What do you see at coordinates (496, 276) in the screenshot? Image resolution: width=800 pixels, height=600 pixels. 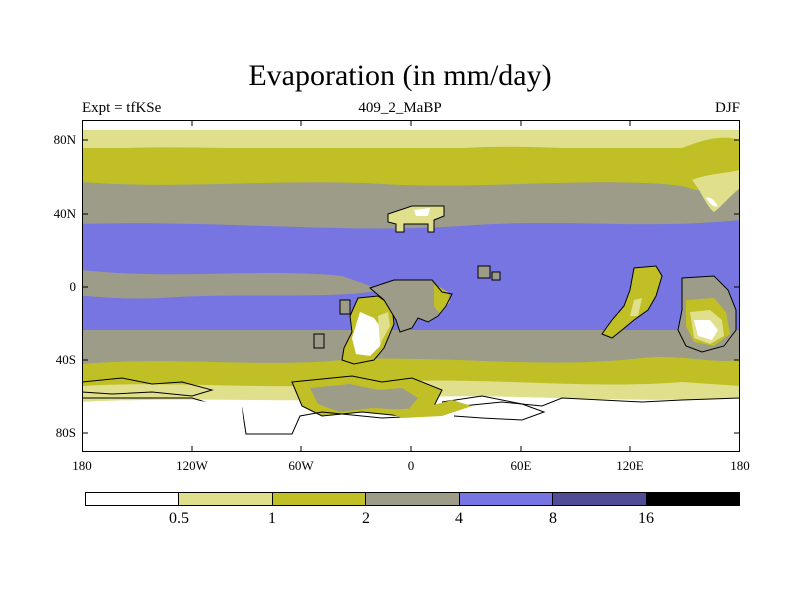 I see `island-b-coast` at bounding box center [496, 276].